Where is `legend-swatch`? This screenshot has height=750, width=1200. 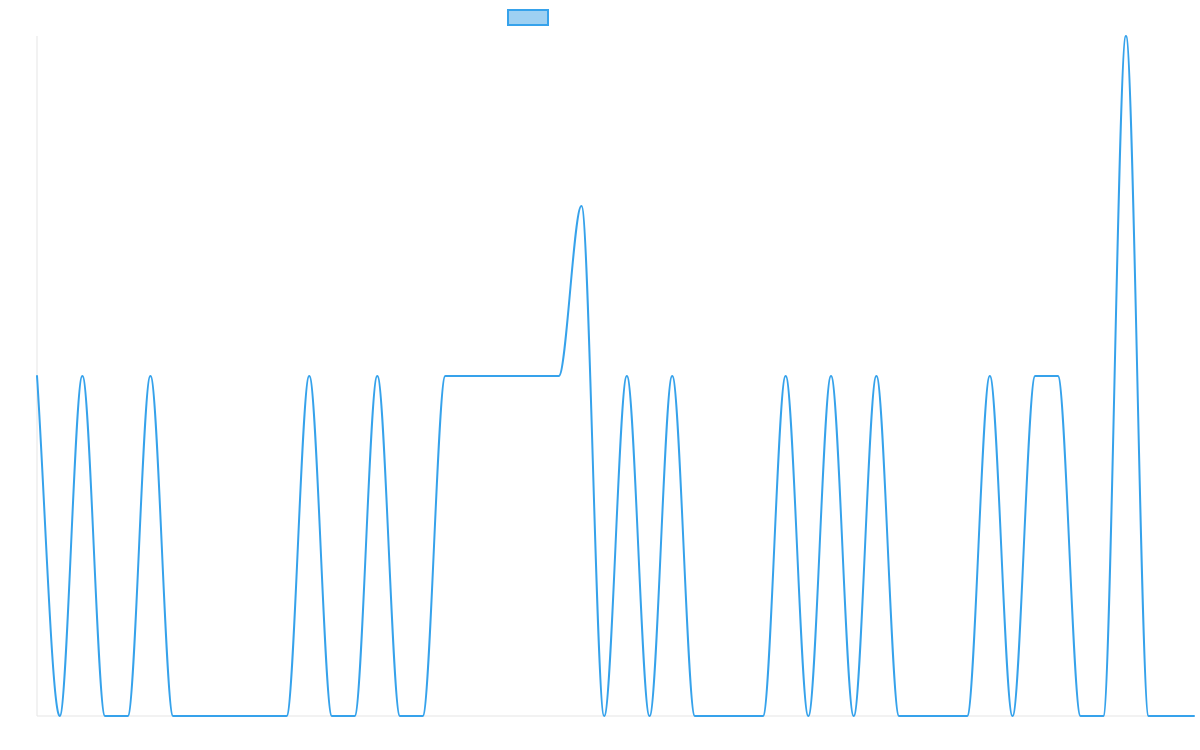
legend-swatch is located at coordinates (528, 17).